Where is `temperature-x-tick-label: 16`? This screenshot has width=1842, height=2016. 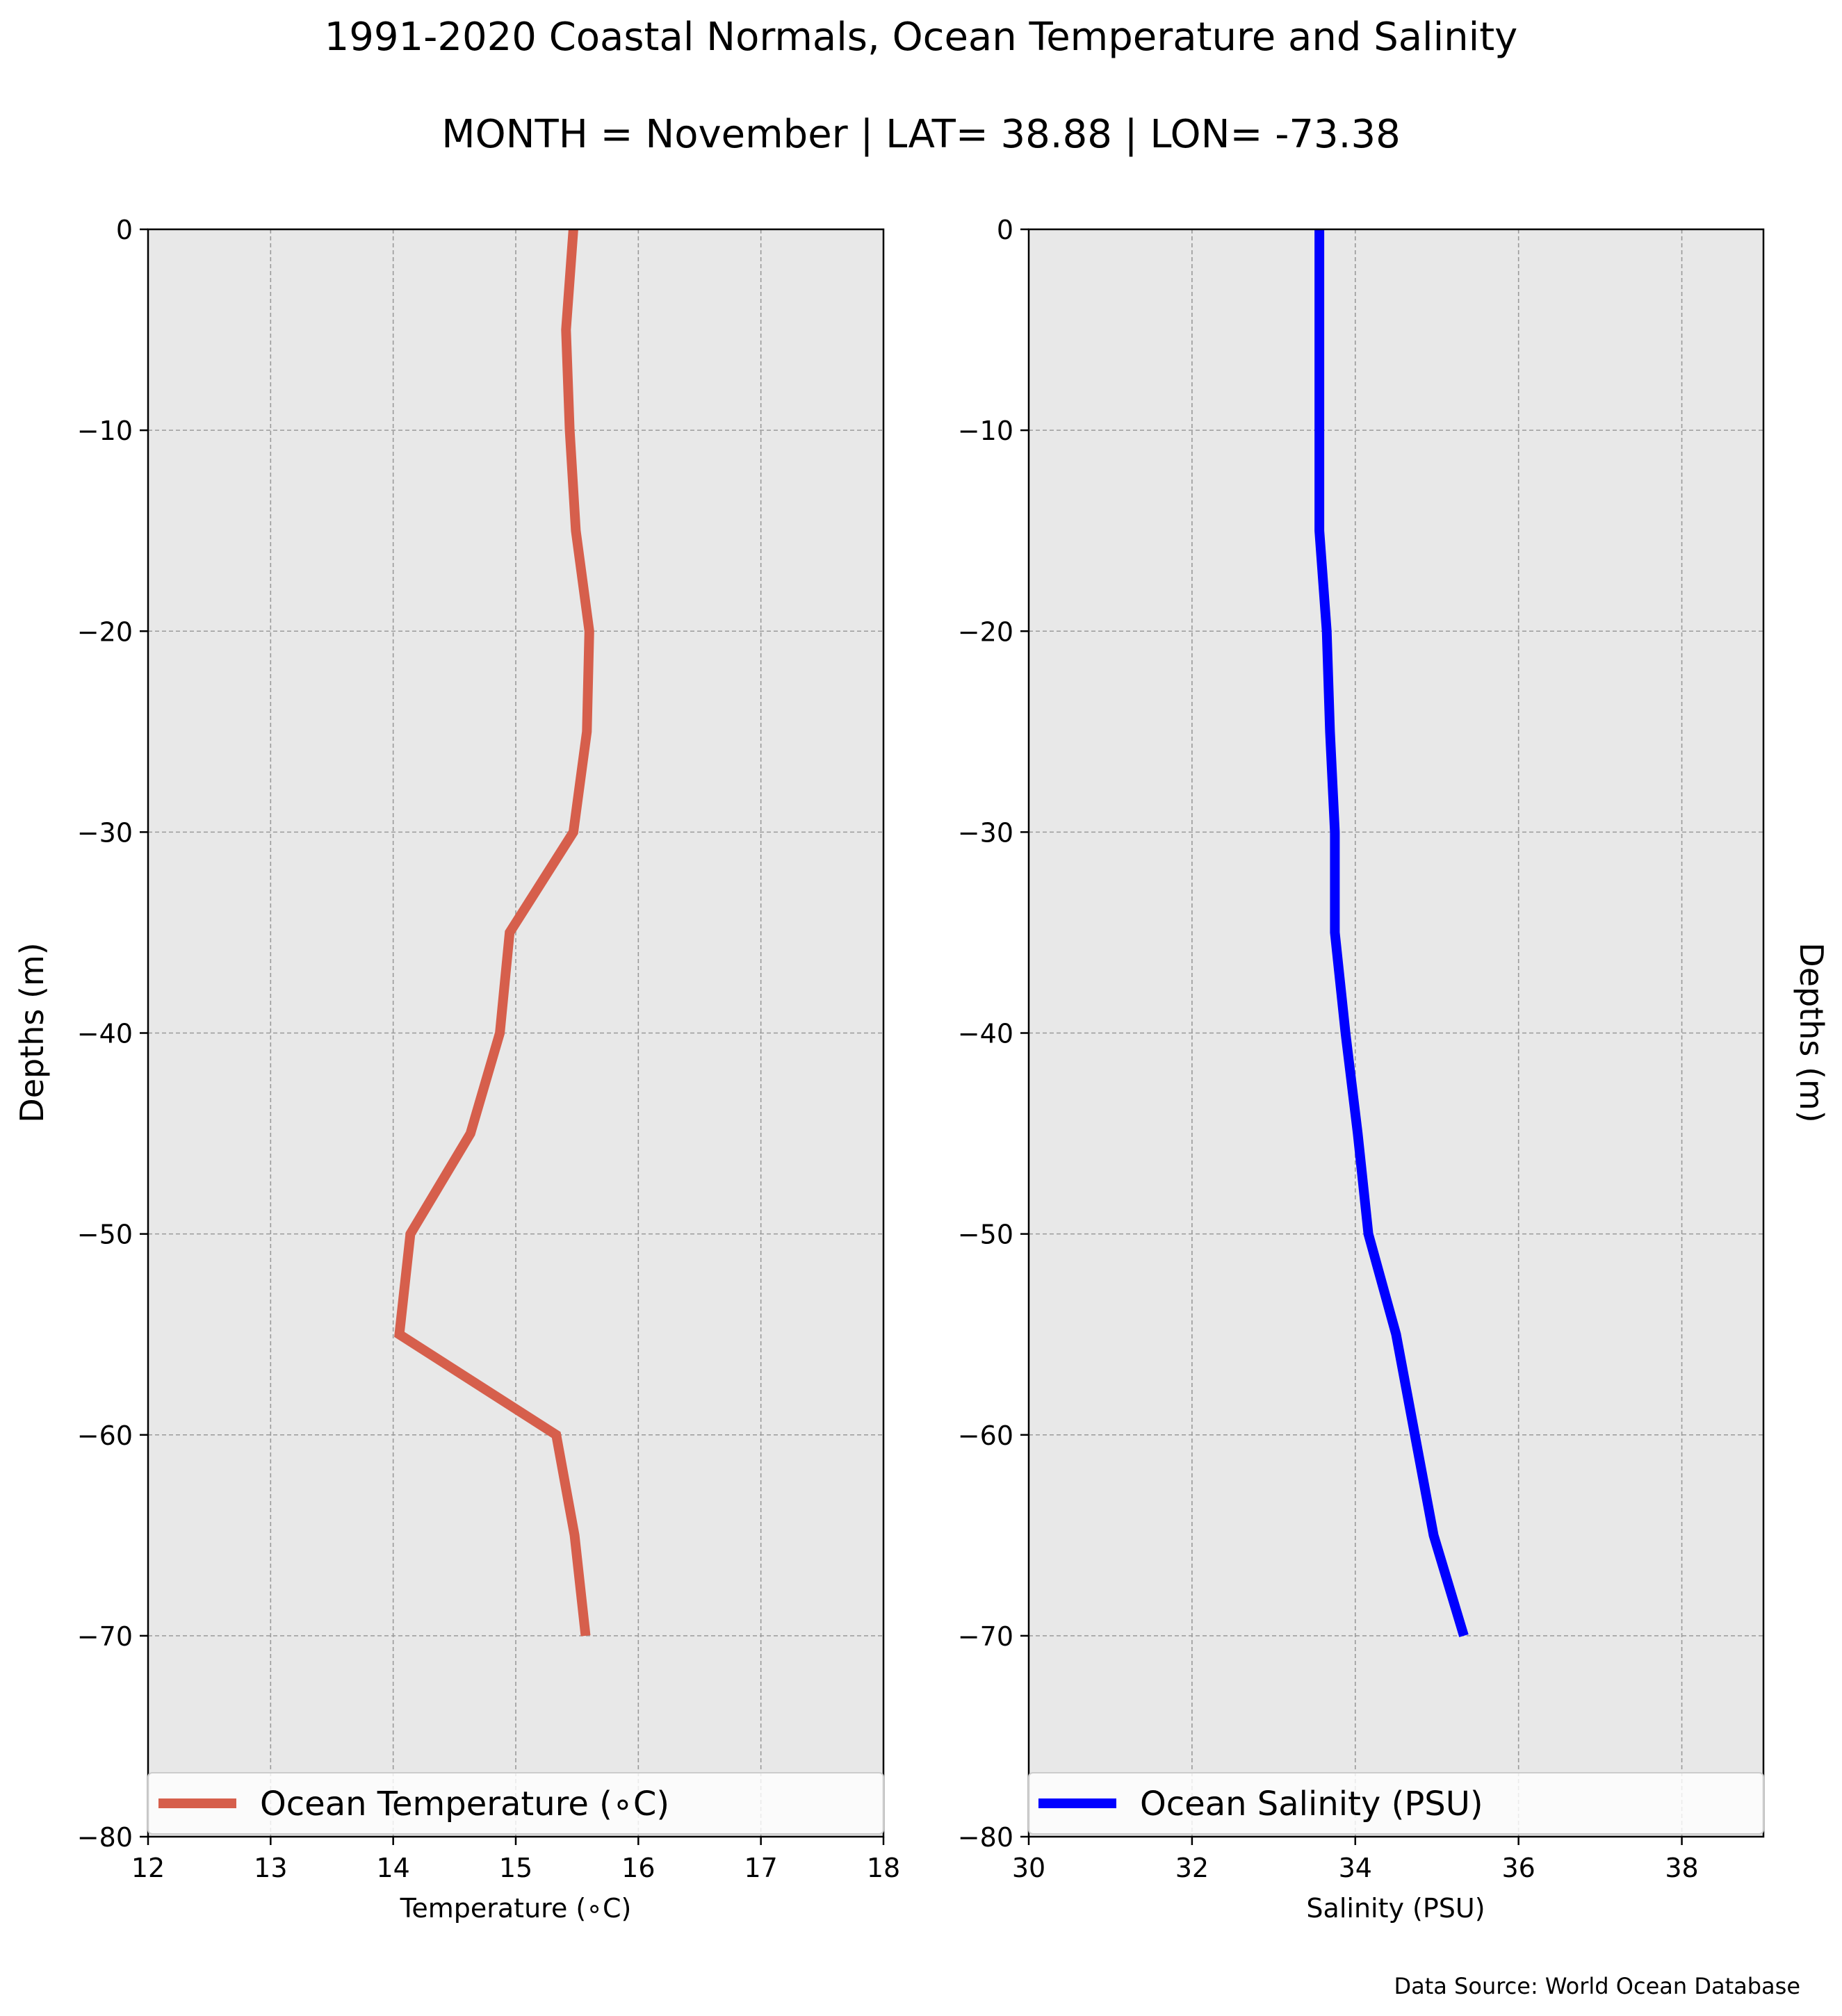
temperature-x-tick-label: 16 is located at coordinates (638, 1868).